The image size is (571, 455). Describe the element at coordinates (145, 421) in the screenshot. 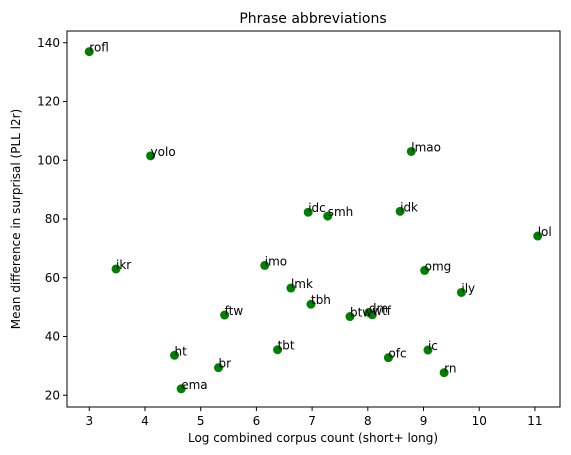

I see `x-tick-label: 4` at that location.